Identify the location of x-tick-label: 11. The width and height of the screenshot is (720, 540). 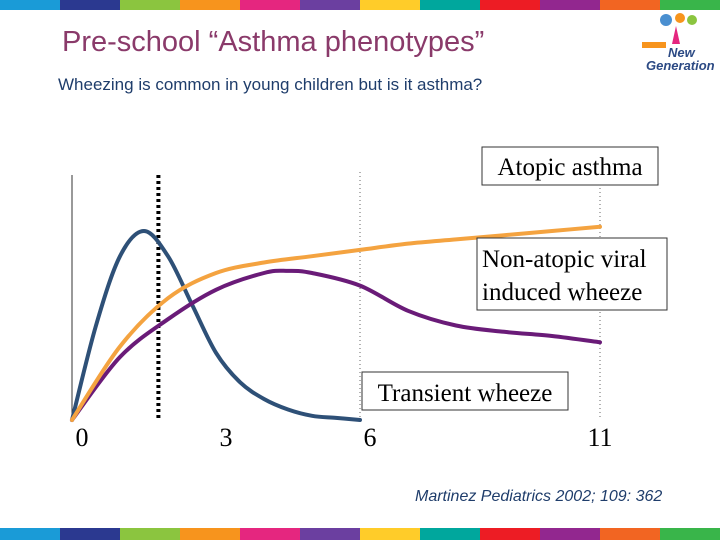
(599, 437).